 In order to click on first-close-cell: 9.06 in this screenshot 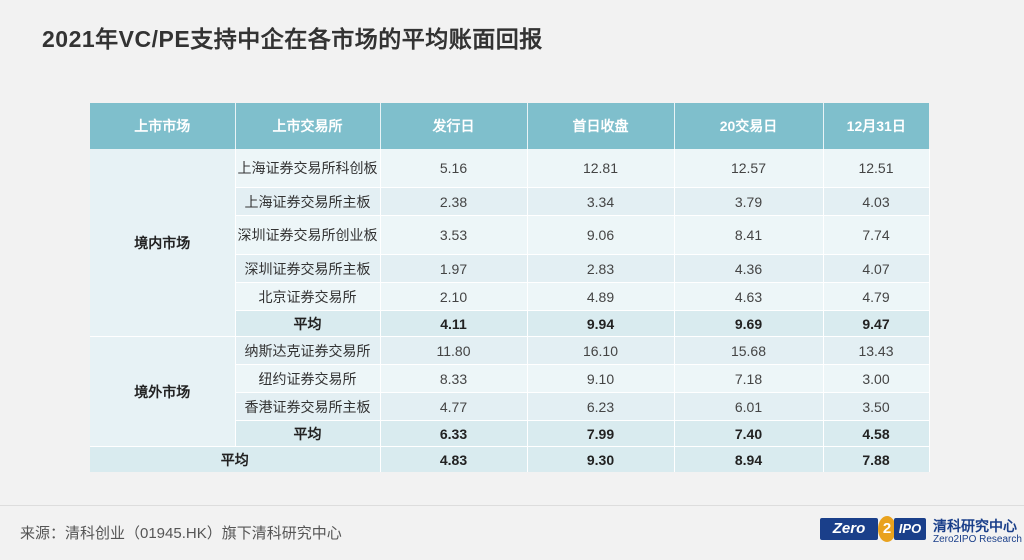, I will do `click(601, 235)`.